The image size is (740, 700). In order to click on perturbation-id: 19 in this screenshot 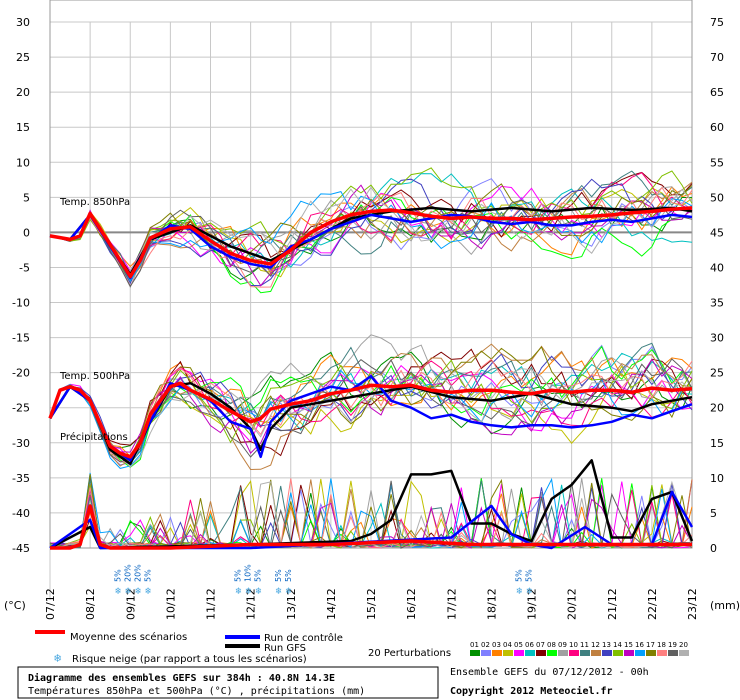, I will do `click(672, 645)`.